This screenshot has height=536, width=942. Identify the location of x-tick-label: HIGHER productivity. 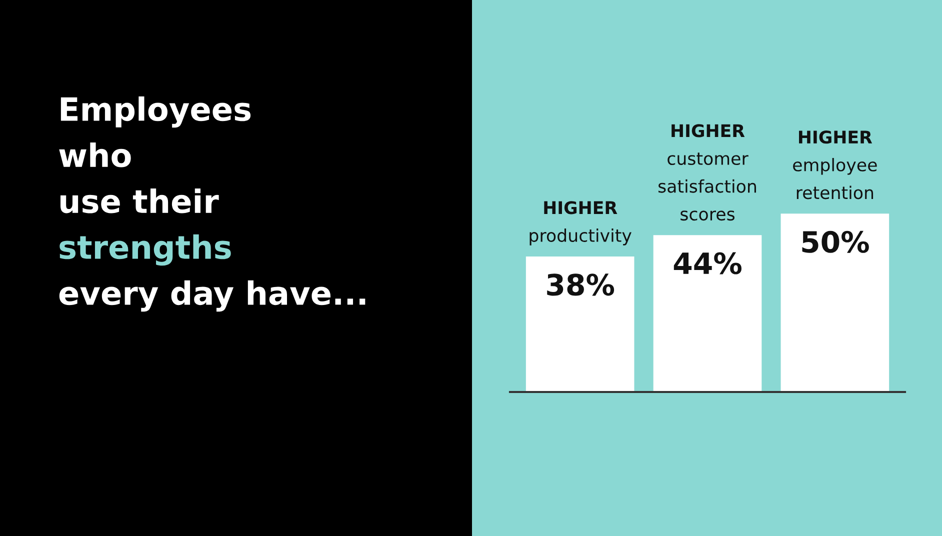
(581, 223).